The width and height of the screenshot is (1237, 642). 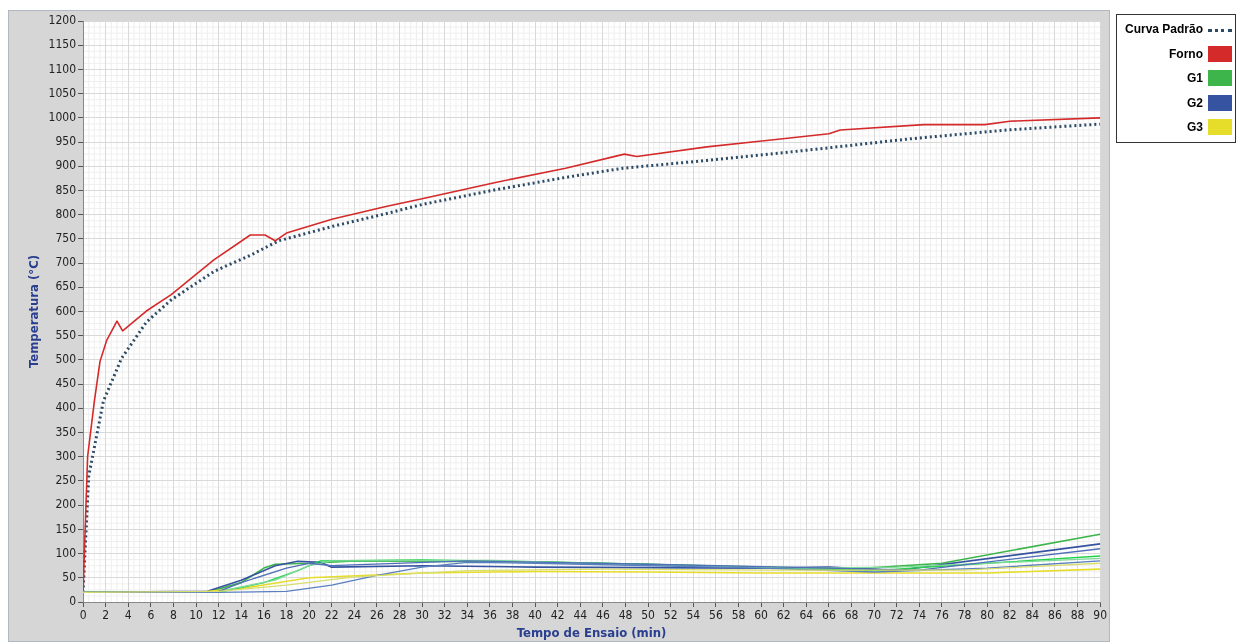 What do you see at coordinates (603, 615) in the screenshot?
I see `x-tick-label: 46` at bounding box center [603, 615].